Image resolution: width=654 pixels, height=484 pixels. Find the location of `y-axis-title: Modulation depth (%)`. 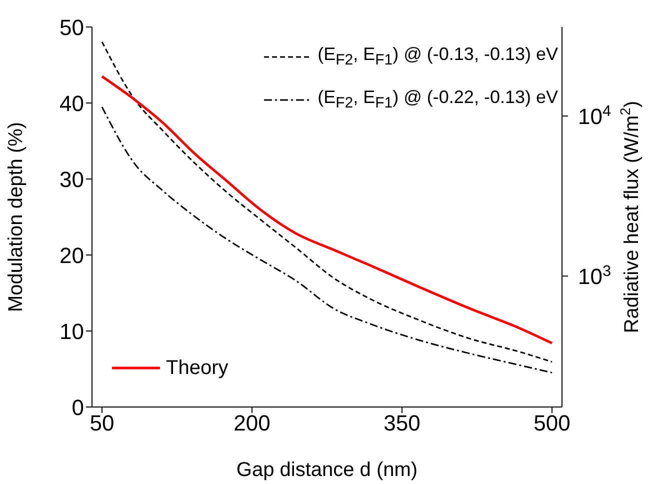

y-axis-title: Modulation depth (%) is located at coordinates (16, 217).